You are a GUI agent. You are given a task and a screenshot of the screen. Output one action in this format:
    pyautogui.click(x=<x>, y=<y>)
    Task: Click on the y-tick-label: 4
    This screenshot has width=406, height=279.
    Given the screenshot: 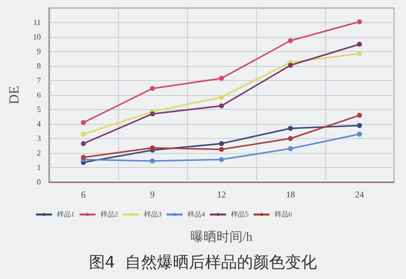 What is the action you would take?
    pyautogui.click(x=38, y=124)
    